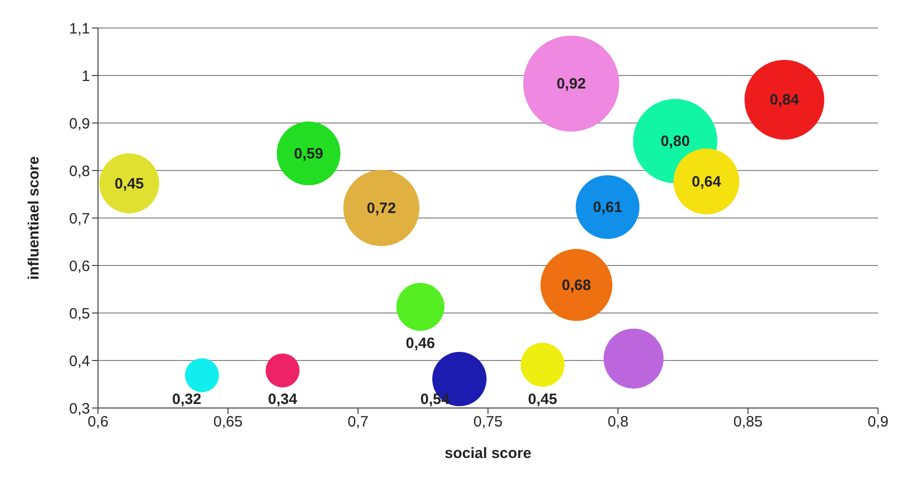 The height and width of the screenshot is (490, 919). What do you see at coordinates (79, 171) in the screenshot?
I see `y-tick-label: 0,8` at bounding box center [79, 171].